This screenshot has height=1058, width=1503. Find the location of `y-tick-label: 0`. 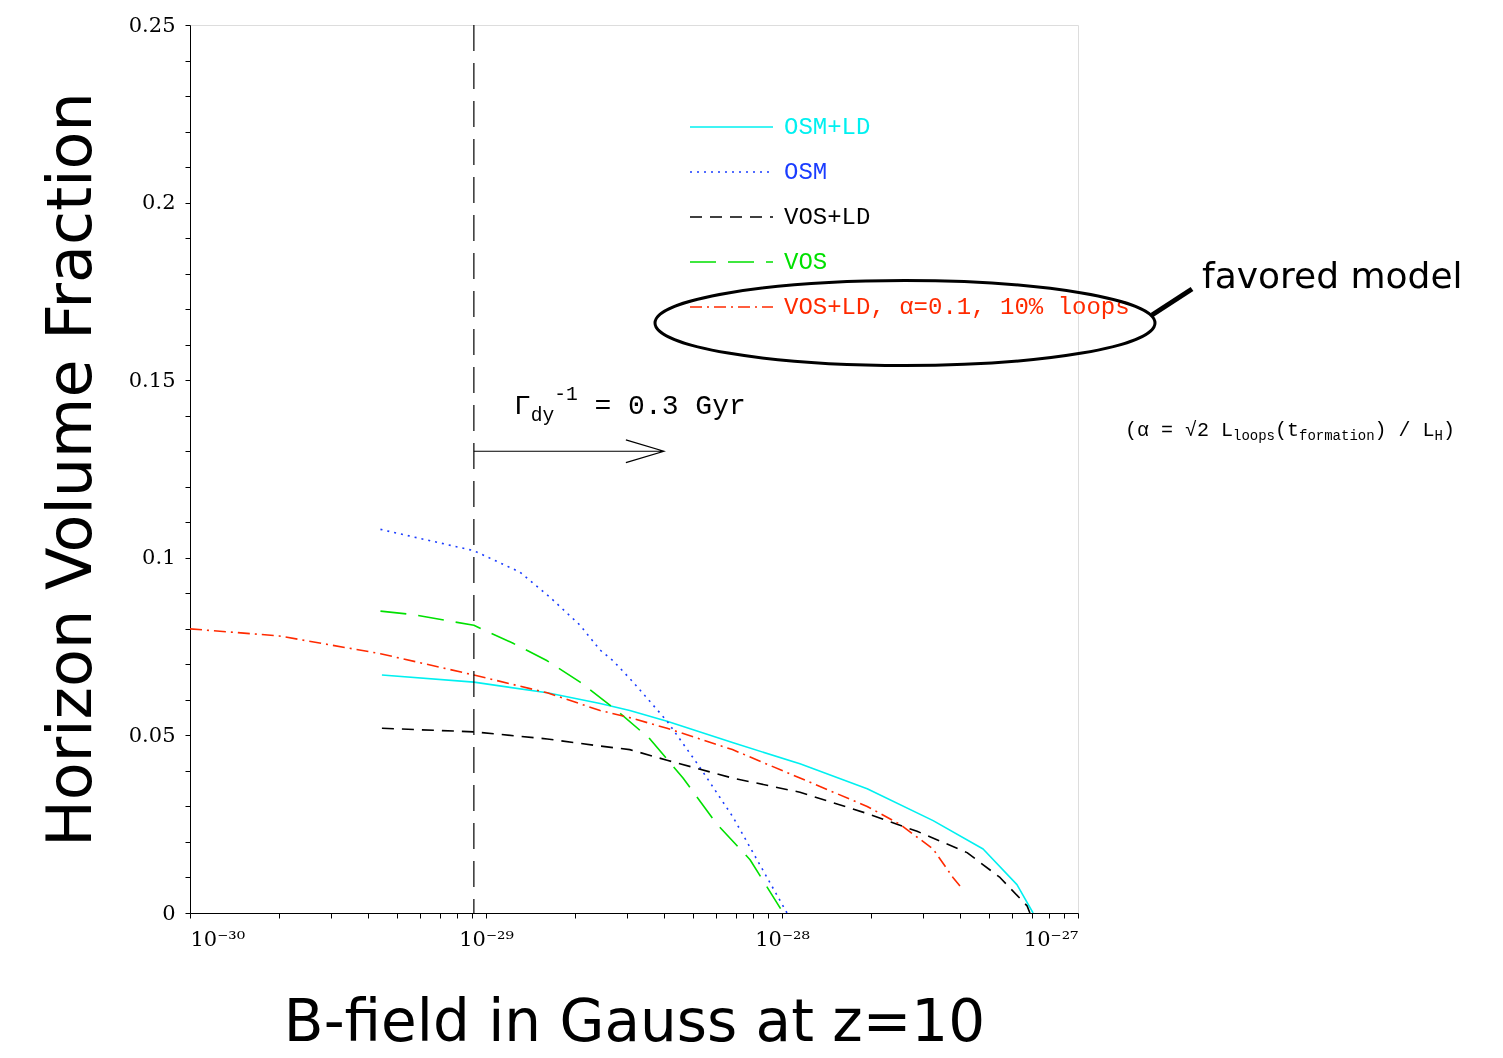

y-tick-label: 0 is located at coordinates (169, 912).